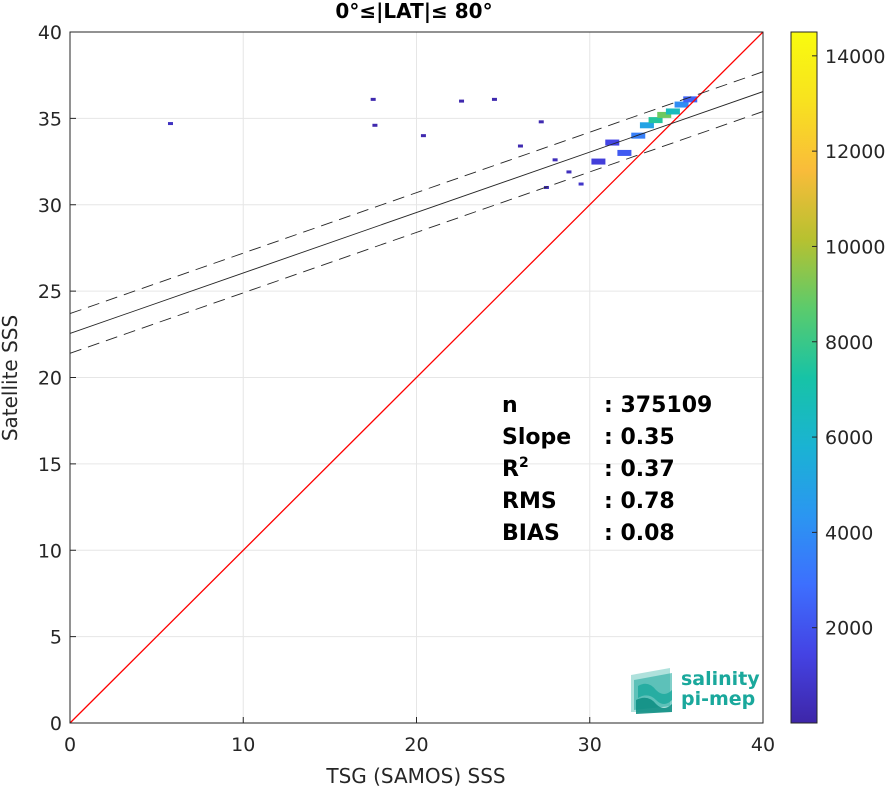 This screenshot has width=893, height=789. What do you see at coordinates (50, 465) in the screenshot?
I see `y-tick-label: 15` at bounding box center [50, 465].